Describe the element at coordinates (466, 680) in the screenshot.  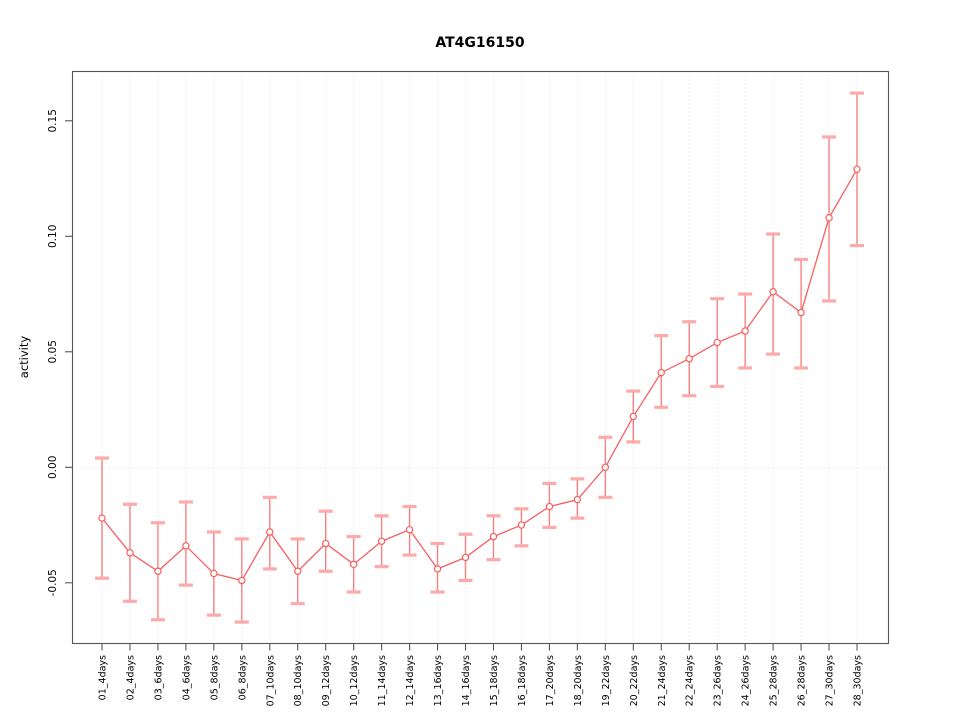
I see `x-tick-label: 14_16days` at that location.